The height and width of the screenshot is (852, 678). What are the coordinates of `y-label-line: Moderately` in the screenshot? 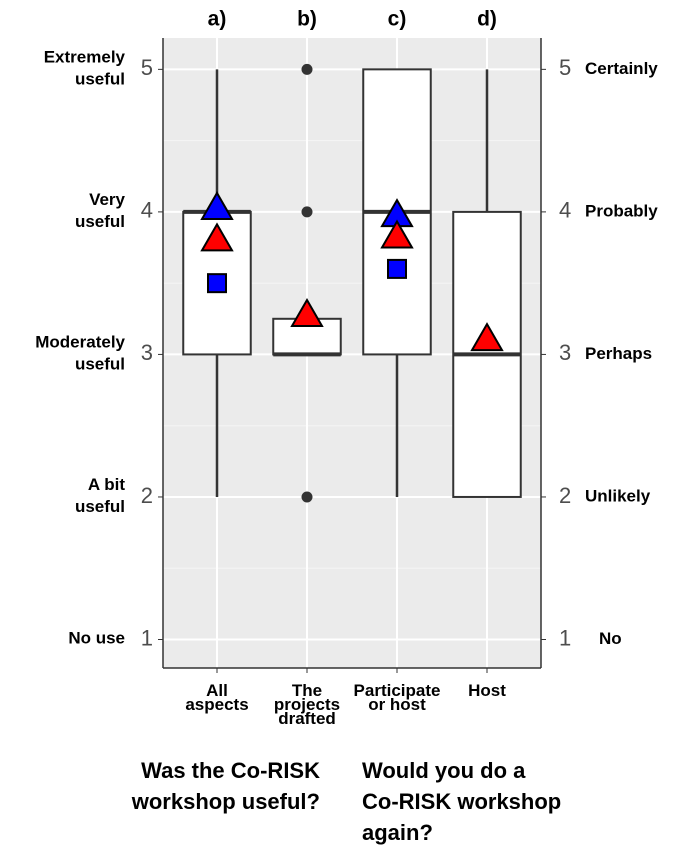 It's located at (80, 342).